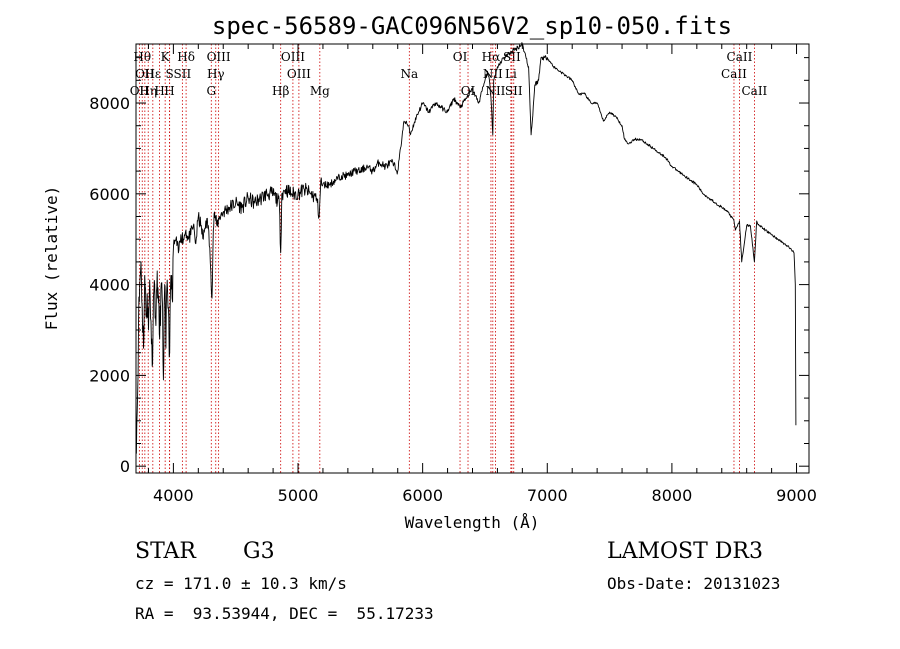 The image size is (900, 649). I want to click on line-label-4: Hε, so click(152, 74).